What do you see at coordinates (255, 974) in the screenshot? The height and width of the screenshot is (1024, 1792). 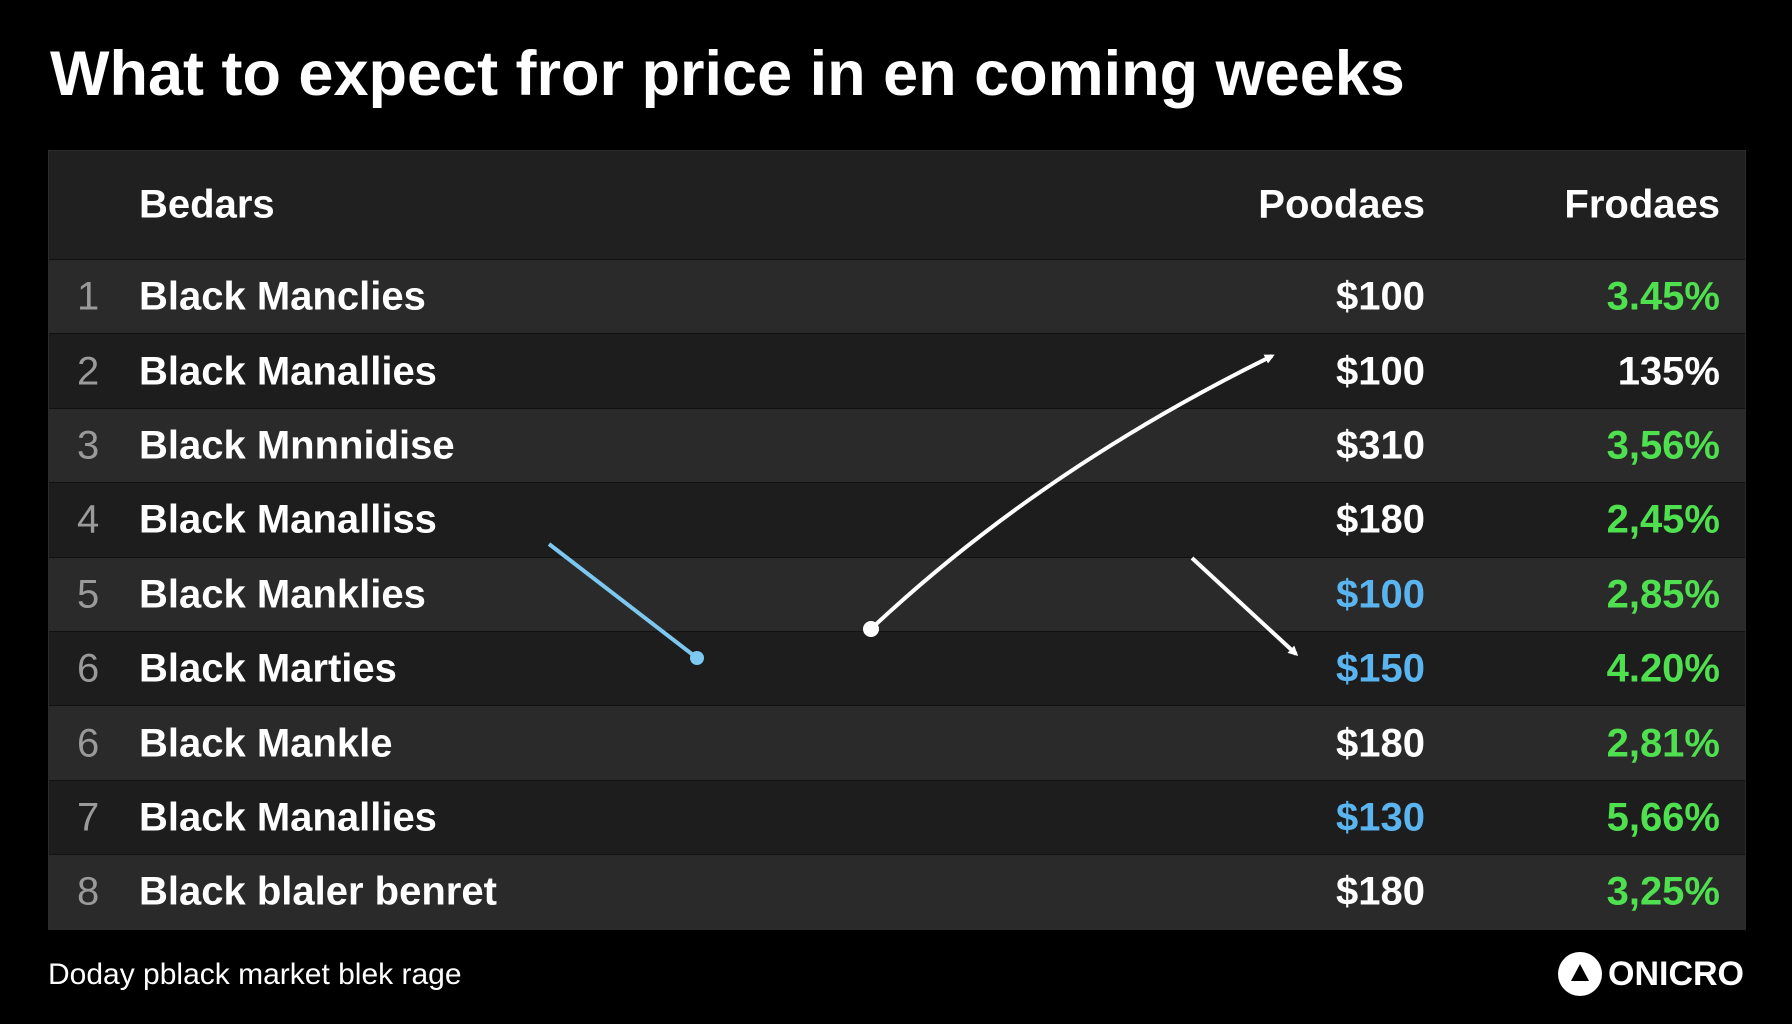 I see `footer-note: Doday pblack market blek rage` at bounding box center [255, 974].